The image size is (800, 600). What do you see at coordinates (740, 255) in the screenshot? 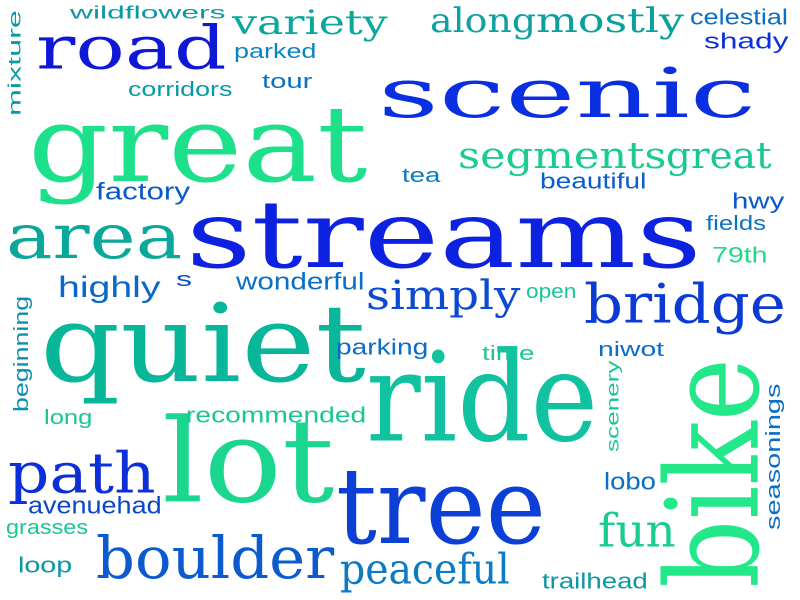
I see `word-79th: 79th` at bounding box center [740, 255].